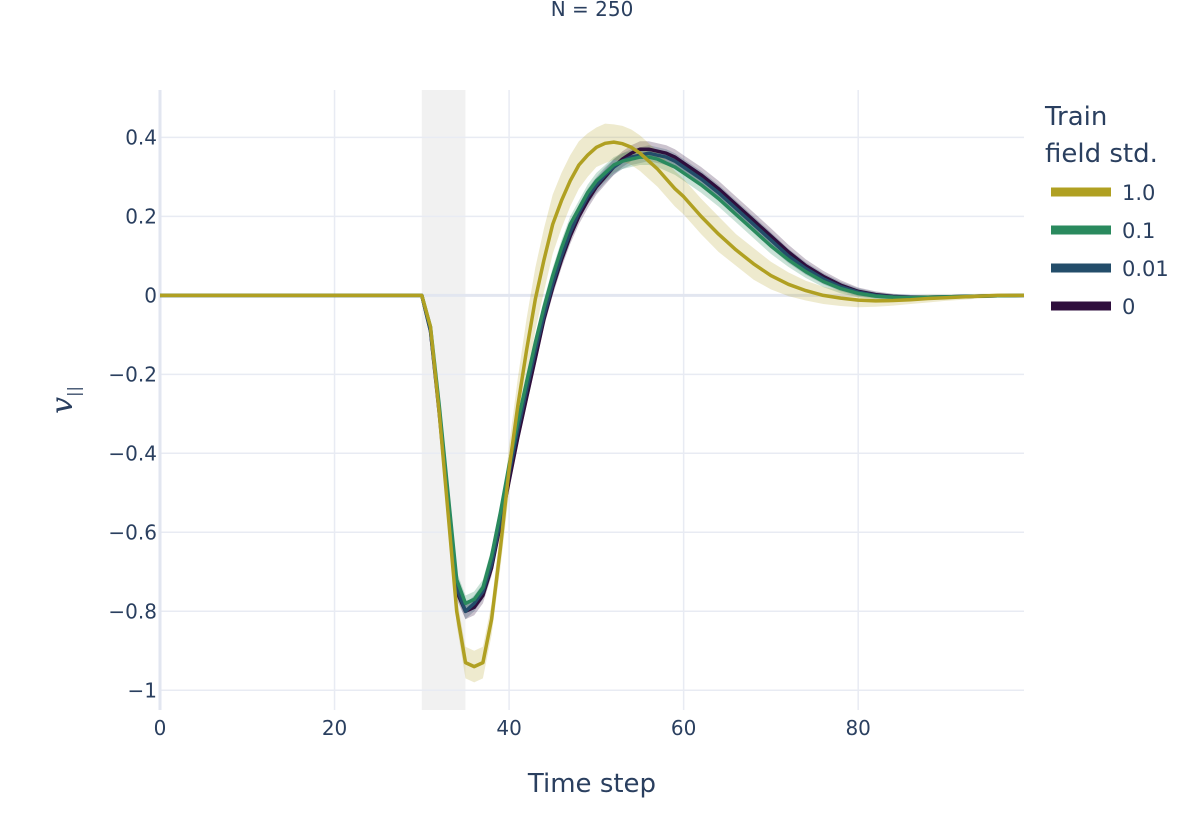 The width and height of the screenshot is (1200, 830). Describe the element at coordinates (1101, 154) in the screenshot. I see `legend-title-line-2: field std.` at that location.